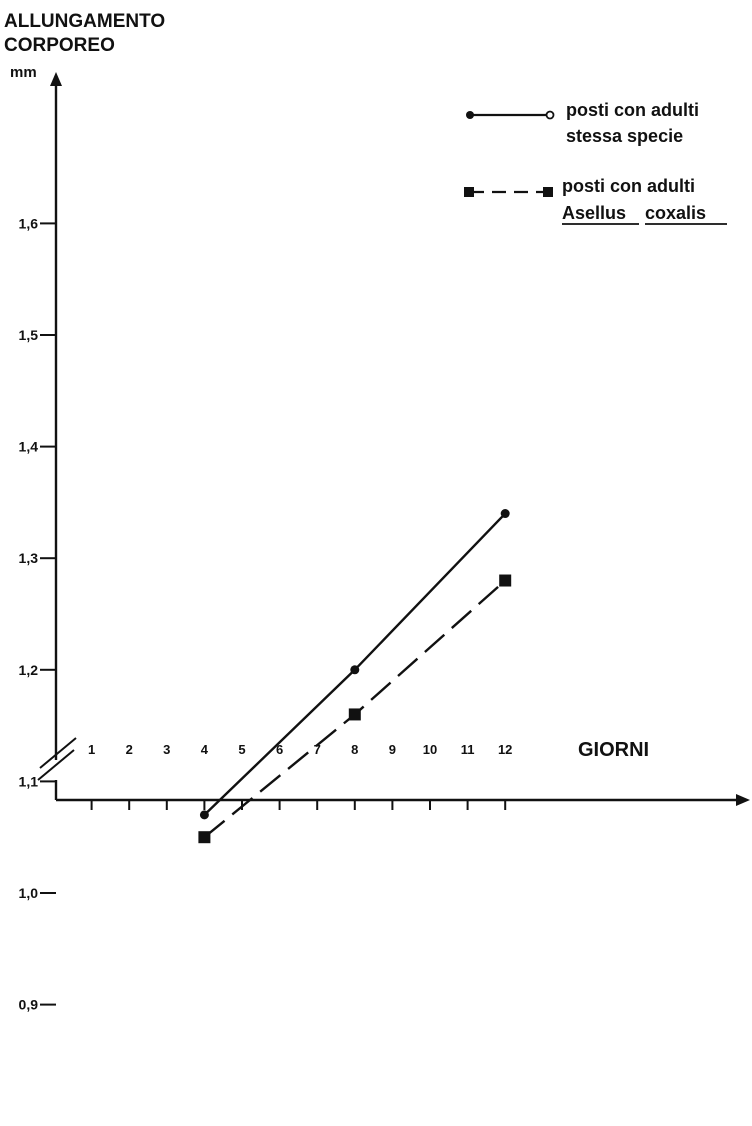  I want to click on x-tick-label: 8, so click(354, 749).